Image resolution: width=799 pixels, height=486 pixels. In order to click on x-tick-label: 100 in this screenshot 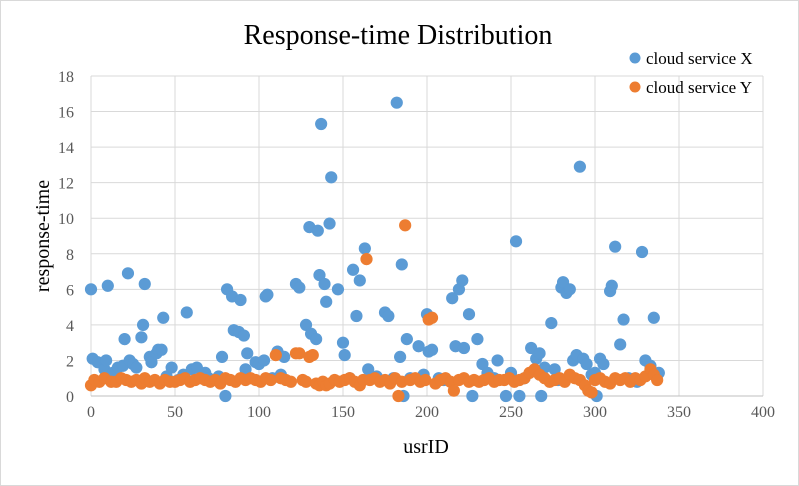, I will do `click(259, 412)`.